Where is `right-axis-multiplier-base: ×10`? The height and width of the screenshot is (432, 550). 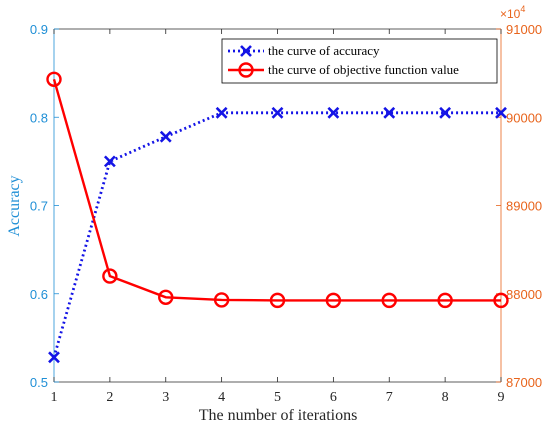
right-axis-multiplier-base: ×10 is located at coordinates (510, 14).